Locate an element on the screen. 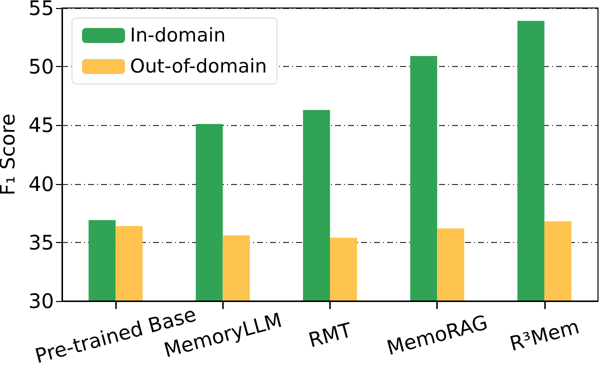 This screenshot has height=389, width=602. y-tick-label: 35 is located at coordinates (41, 242).